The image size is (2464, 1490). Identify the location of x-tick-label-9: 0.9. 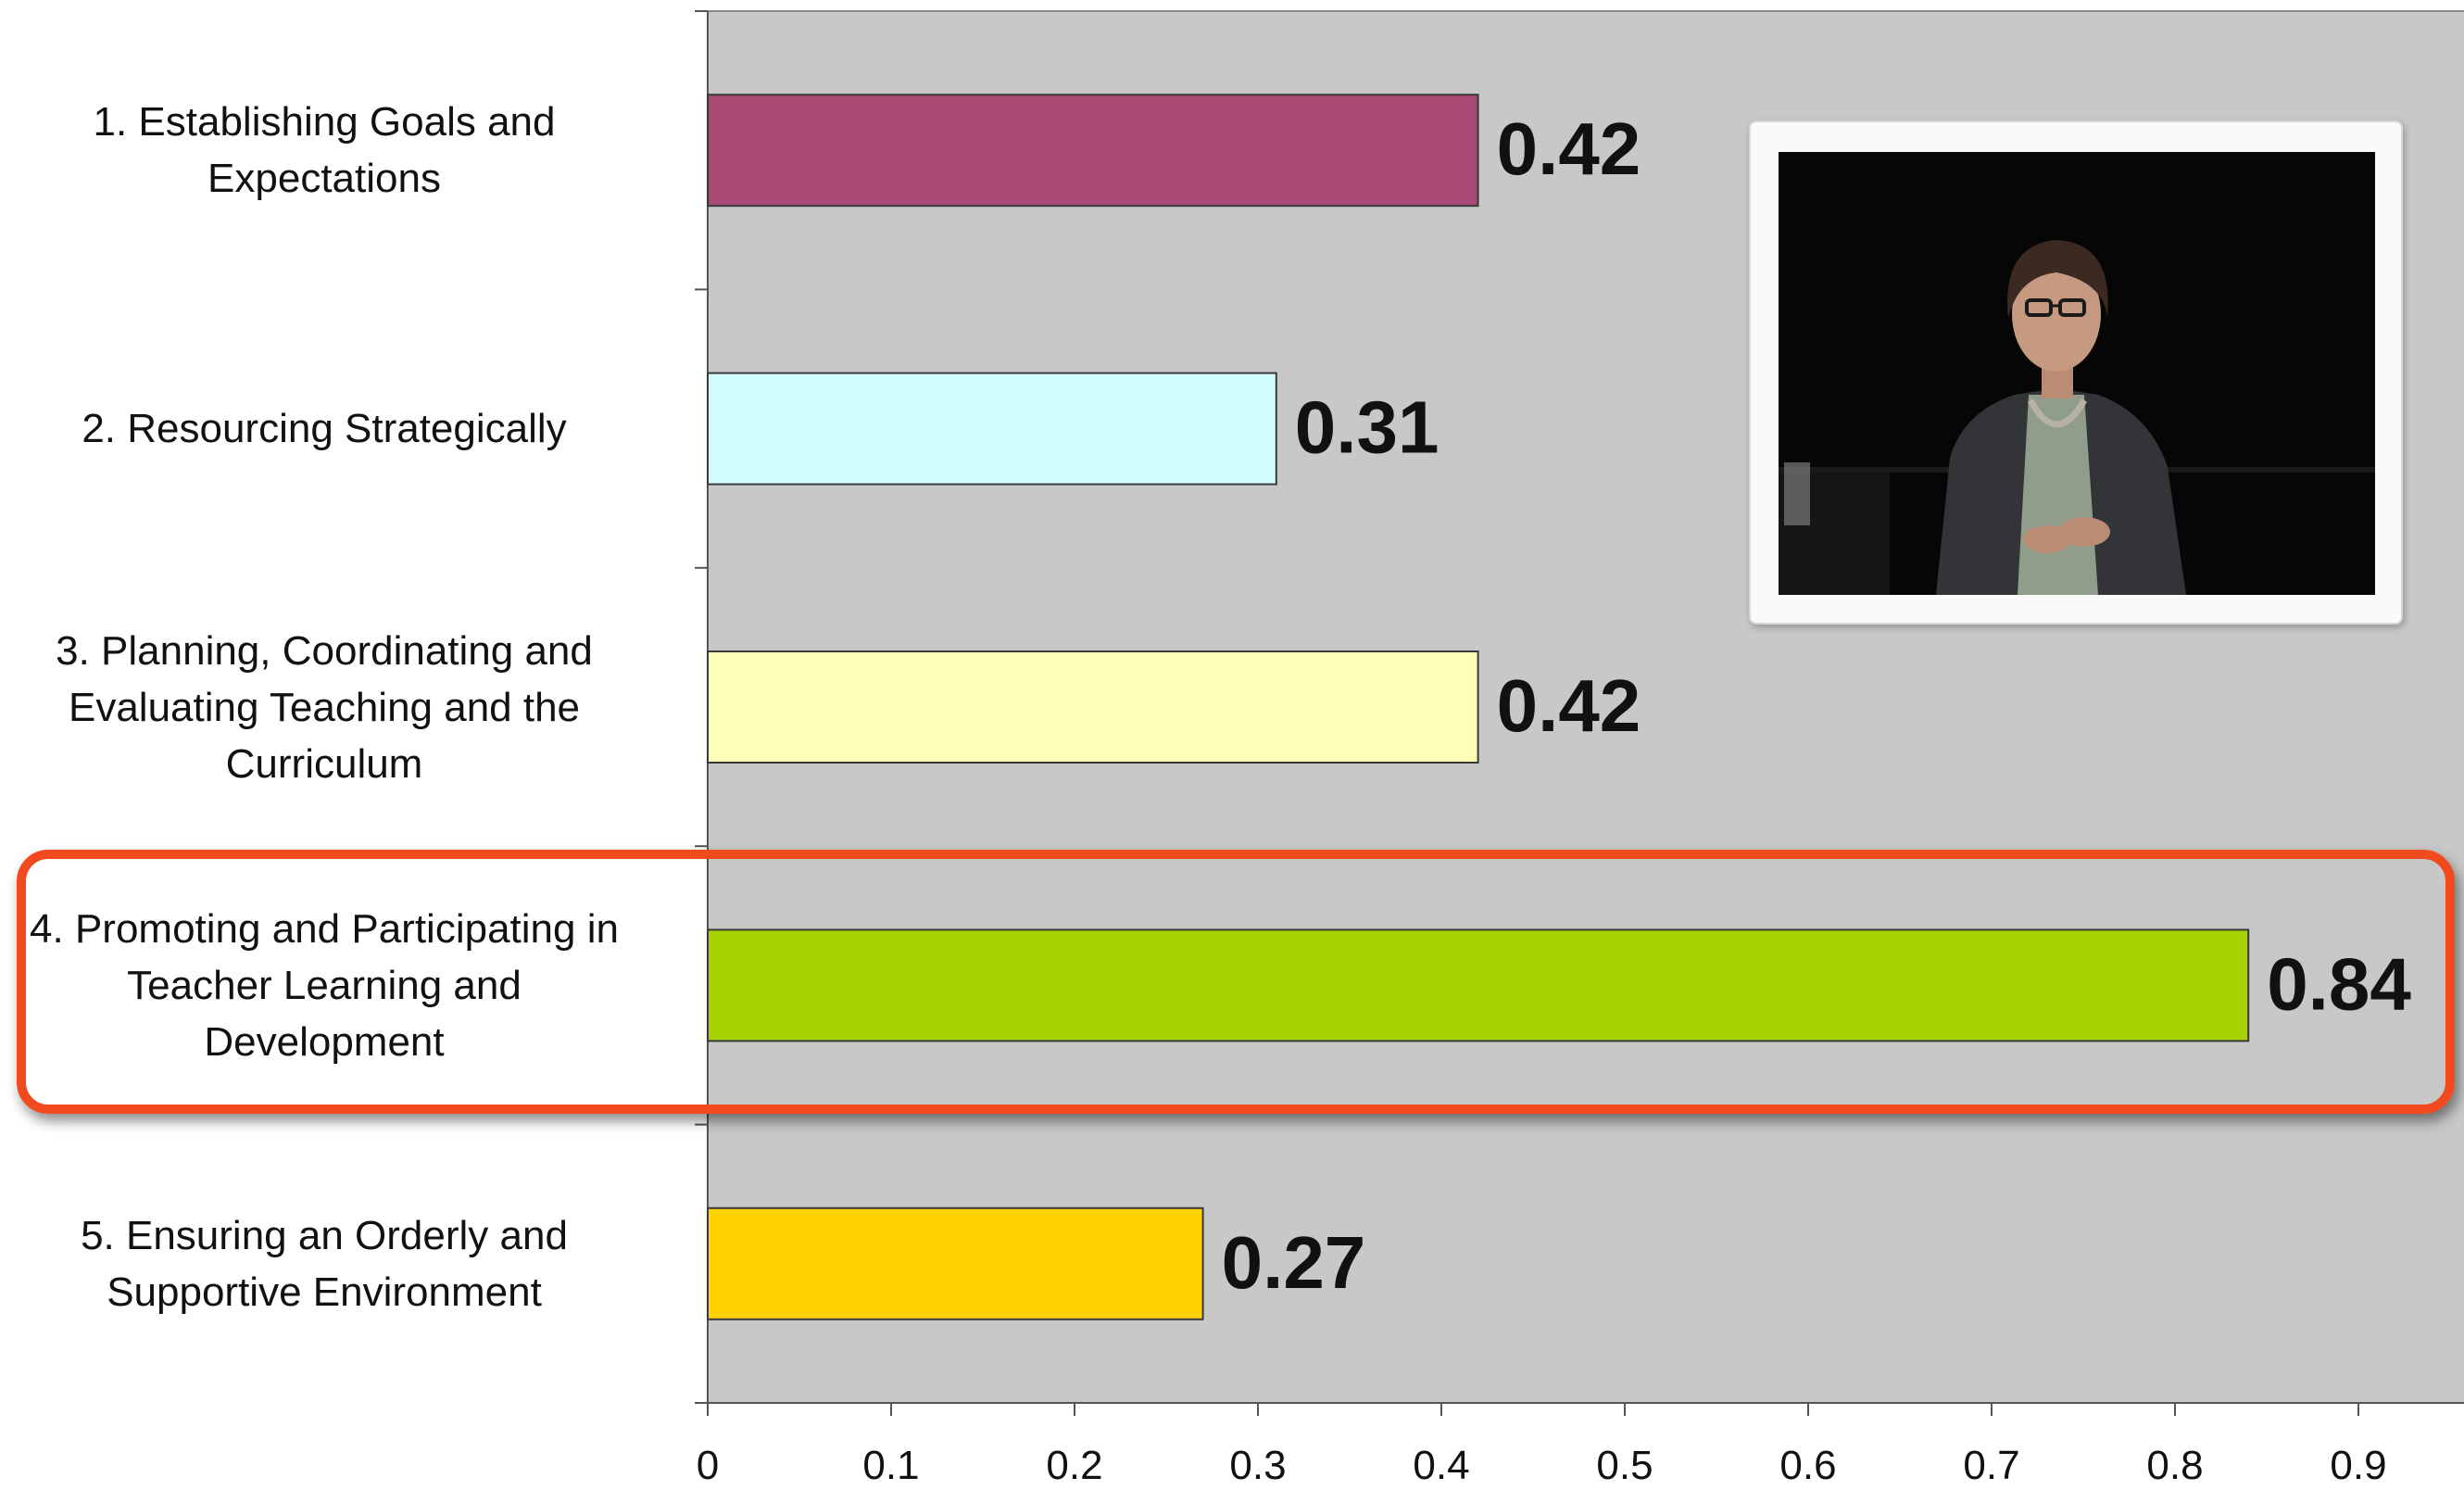
(2358, 1465).